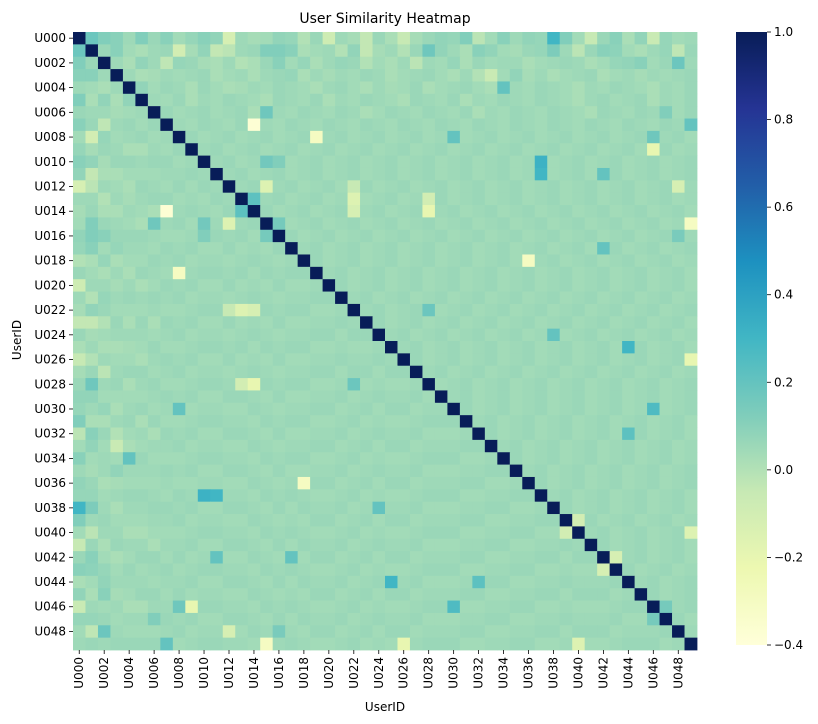 This screenshot has width=818, height=724. I want to click on y-tick-label: U004, so click(50, 88).